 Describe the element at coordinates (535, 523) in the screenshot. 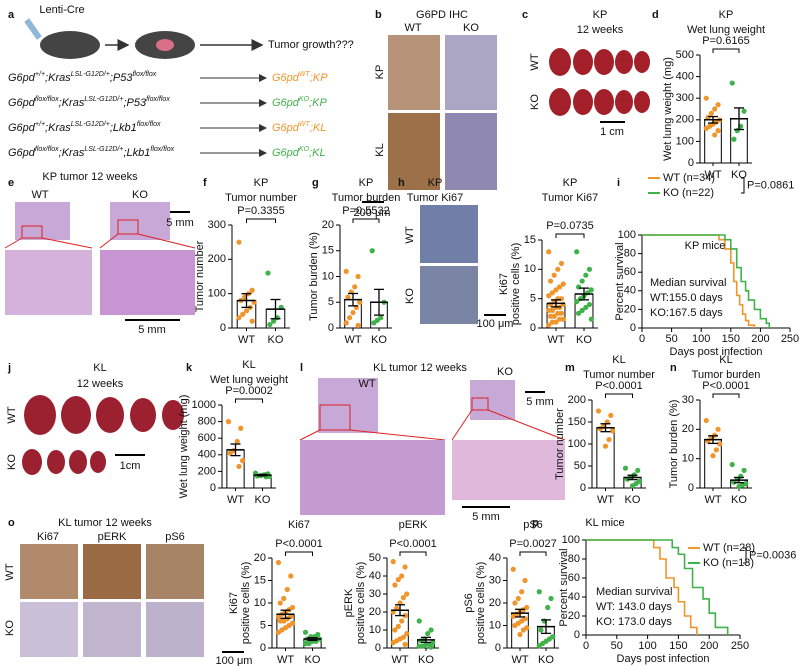

I see `panel-letter: p` at that location.